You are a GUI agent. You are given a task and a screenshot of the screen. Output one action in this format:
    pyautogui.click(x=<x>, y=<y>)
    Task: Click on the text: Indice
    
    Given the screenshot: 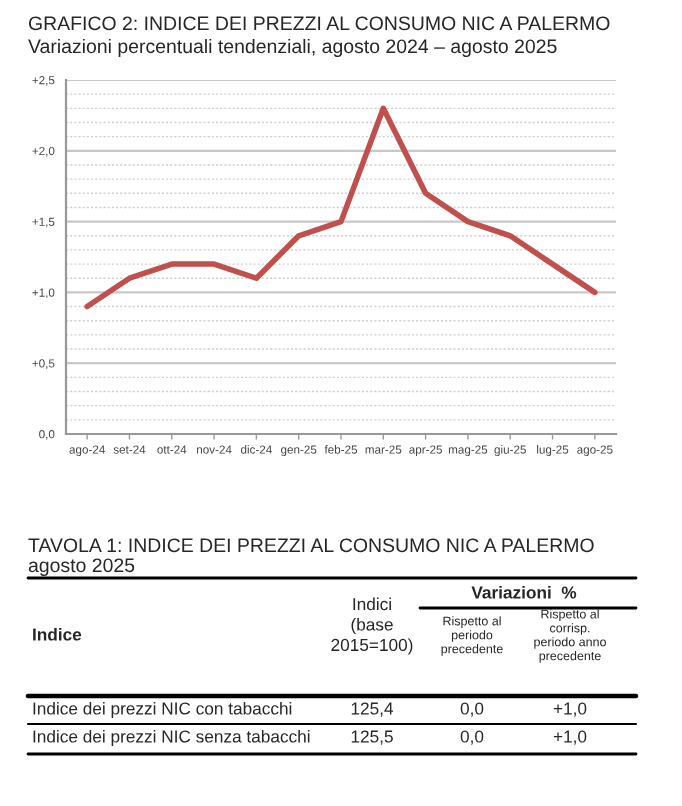 What is the action you would take?
    pyautogui.click(x=57, y=634)
    